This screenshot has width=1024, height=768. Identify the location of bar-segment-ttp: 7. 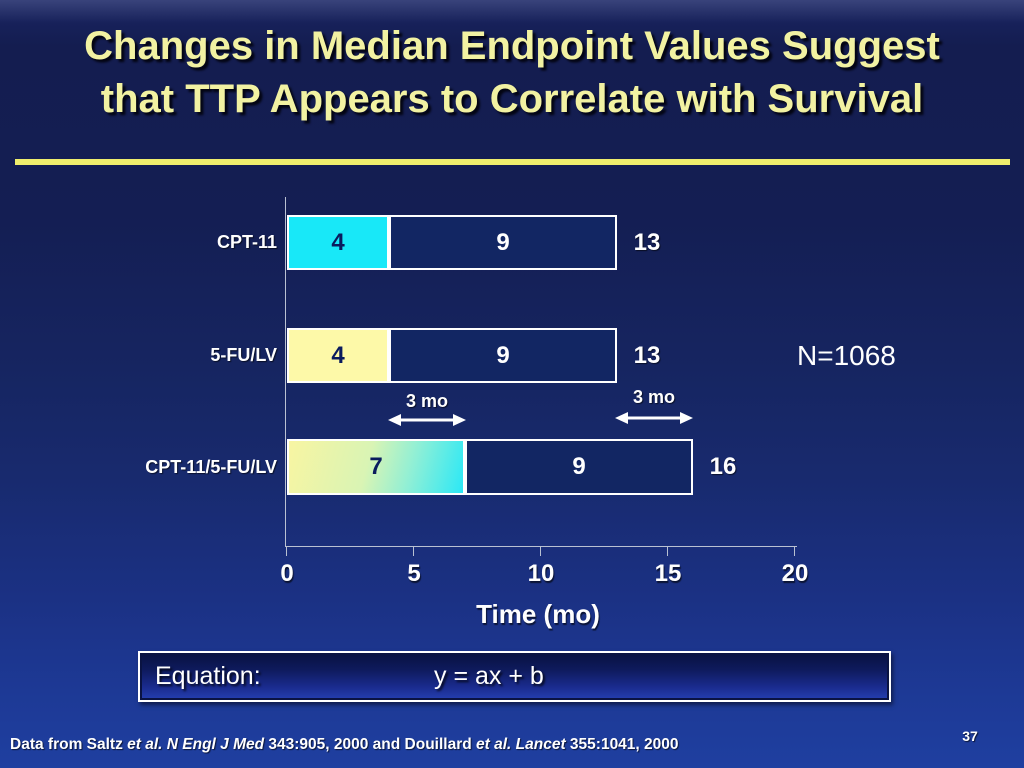
(376, 467).